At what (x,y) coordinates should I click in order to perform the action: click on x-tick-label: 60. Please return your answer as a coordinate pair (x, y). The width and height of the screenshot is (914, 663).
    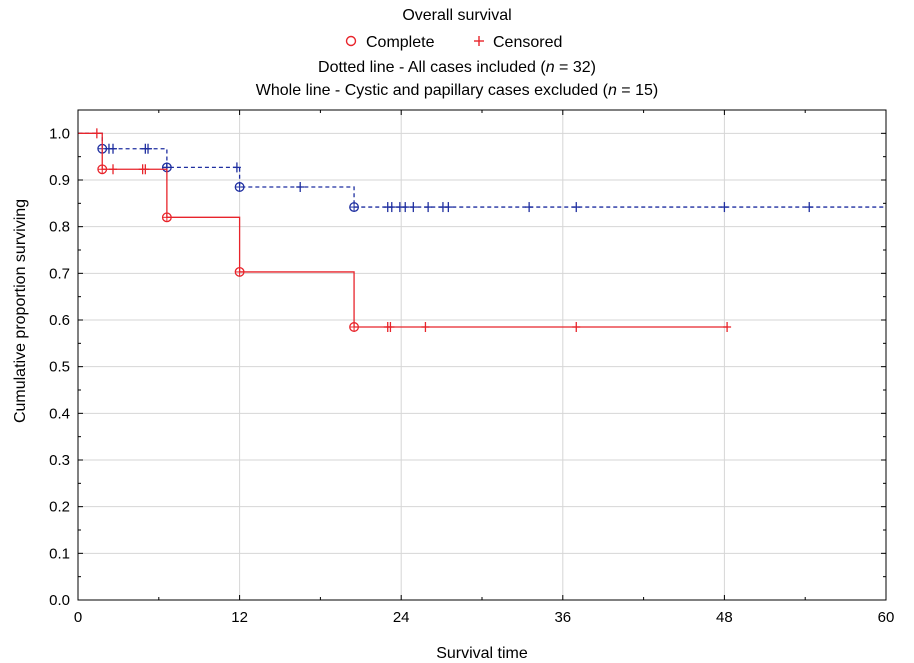
    Looking at the image, I should click on (886, 617).